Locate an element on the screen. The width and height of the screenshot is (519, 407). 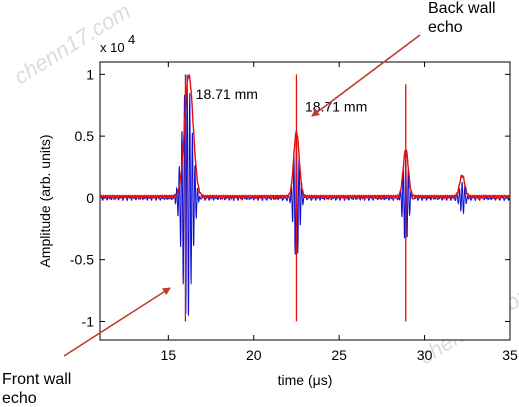
x-tick-labels: 15 20 25 30 35 is located at coordinates (339, 355).